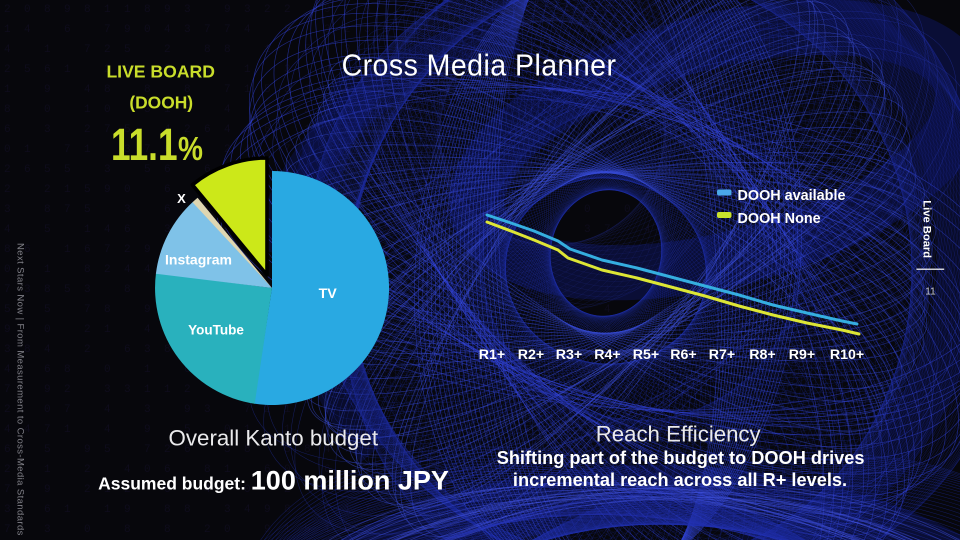 The height and width of the screenshot is (540, 960). What do you see at coordinates (792, 196) in the screenshot?
I see `svg-text: DOOH available` at bounding box center [792, 196].